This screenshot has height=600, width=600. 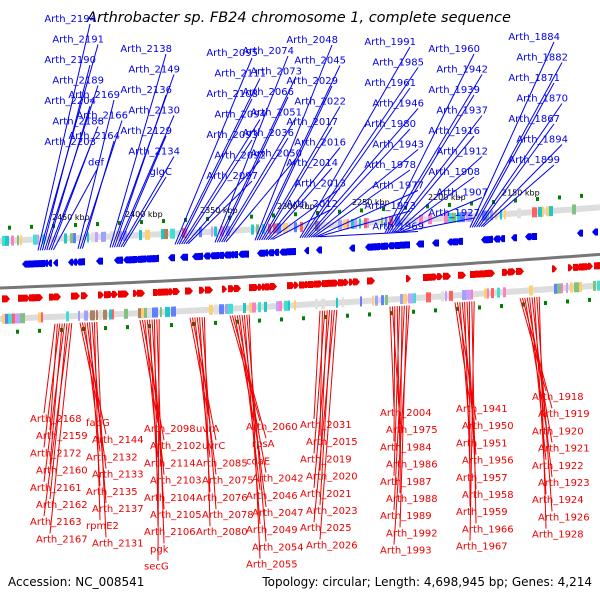 I want to click on gene-label: Arth_1920, so click(x=558, y=431).